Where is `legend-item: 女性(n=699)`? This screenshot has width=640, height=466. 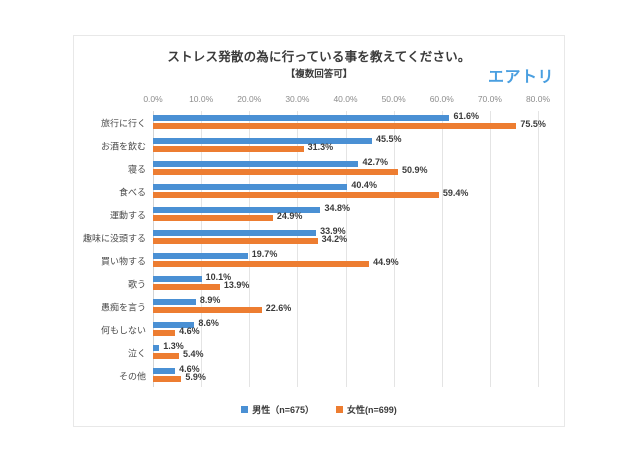 legend-item: 女性(n=699) is located at coordinates (366, 409).